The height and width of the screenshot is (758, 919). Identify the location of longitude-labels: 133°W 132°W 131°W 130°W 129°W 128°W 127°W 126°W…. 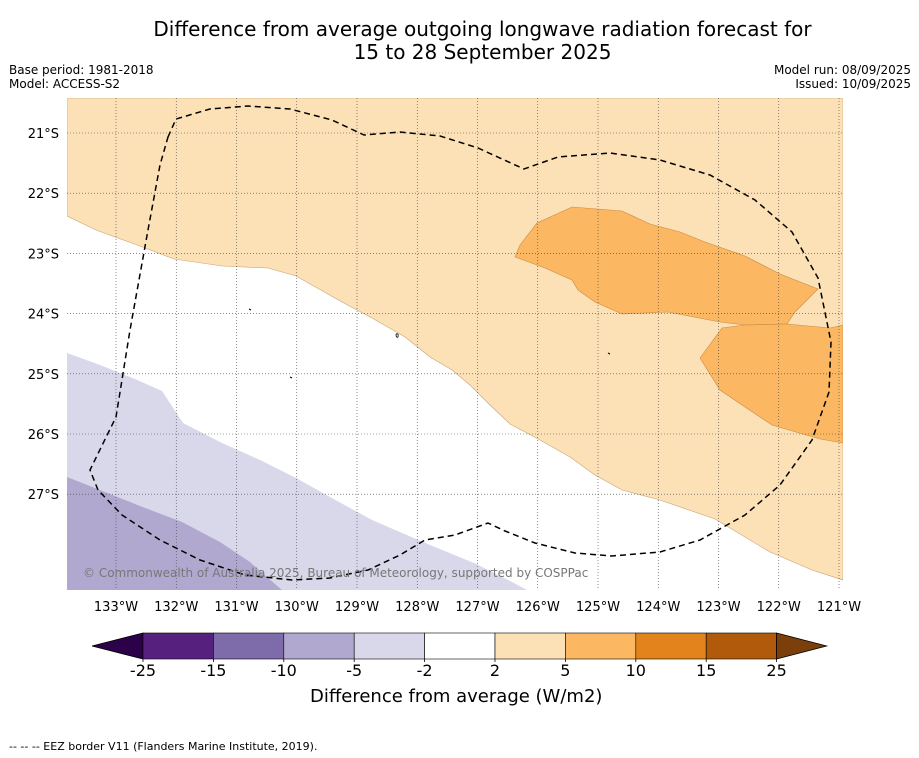
(477, 607).